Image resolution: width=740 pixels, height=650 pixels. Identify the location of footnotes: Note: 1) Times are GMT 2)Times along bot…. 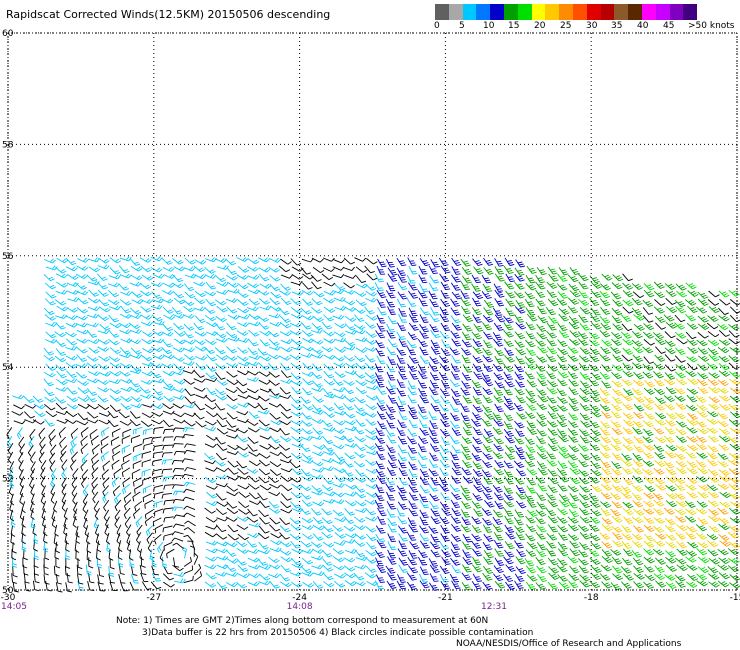
(324, 627).